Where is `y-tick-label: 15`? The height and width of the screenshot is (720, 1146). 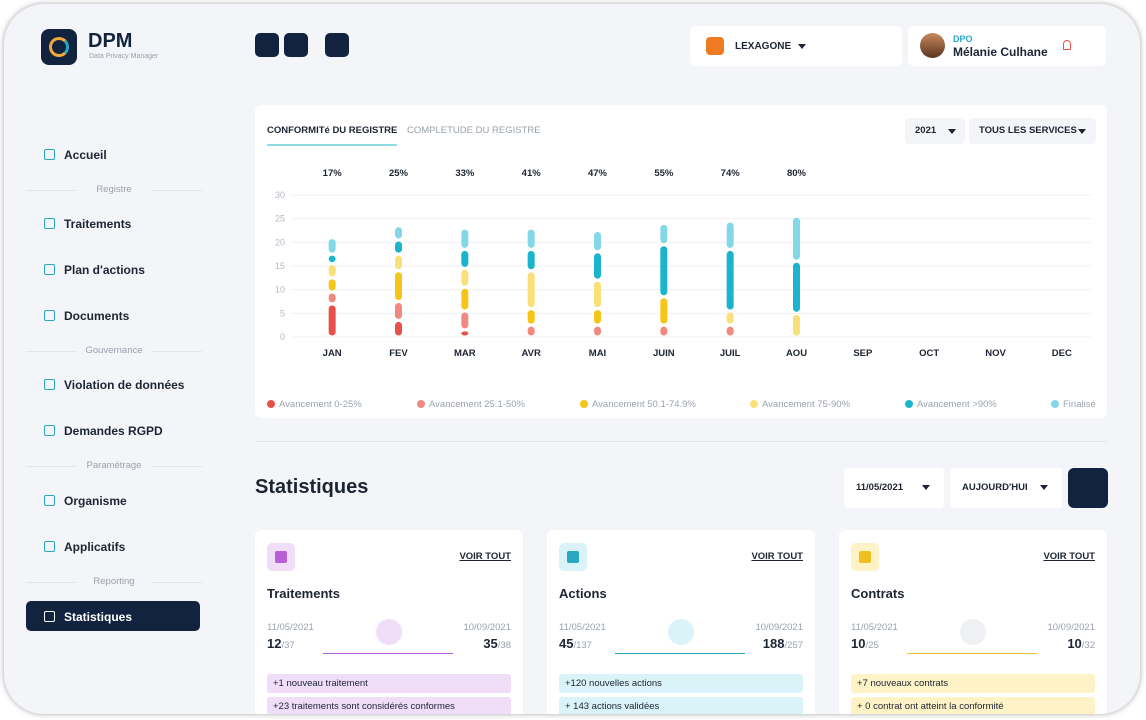
y-tick-label: 15 is located at coordinates (280, 266).